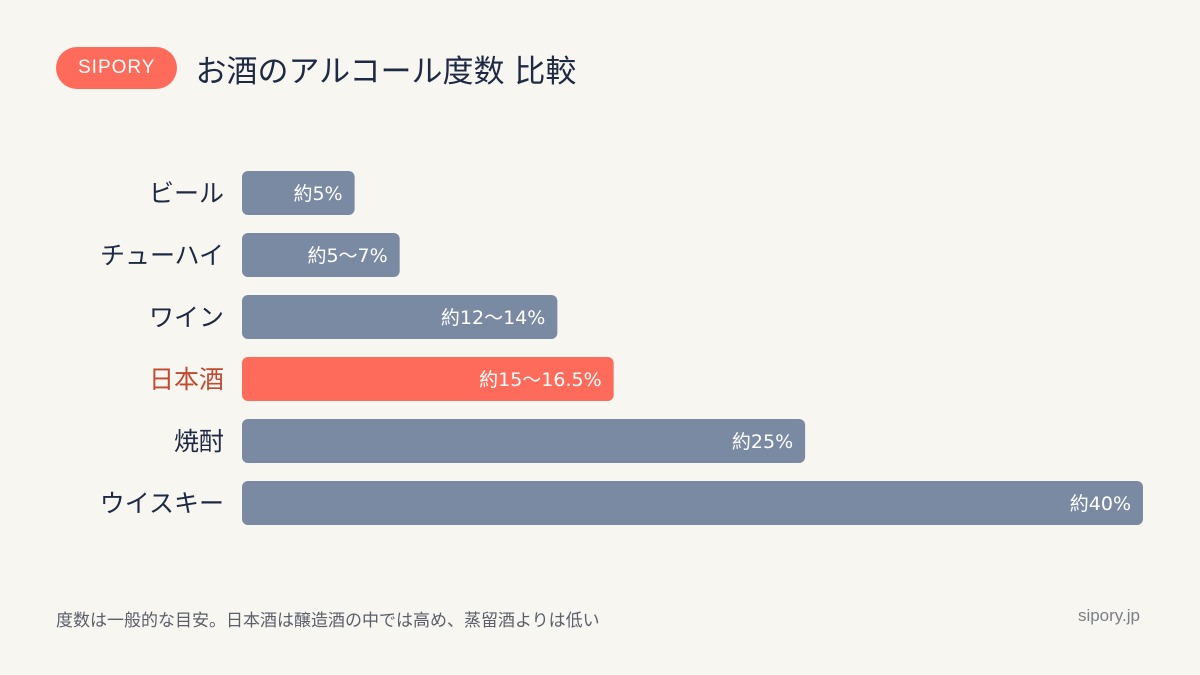 This screenshot has height=675, width=1200. Describe the element at coordinates (317, 194) in the screenshot. I see `bar-value-label: 約5%` at that location.